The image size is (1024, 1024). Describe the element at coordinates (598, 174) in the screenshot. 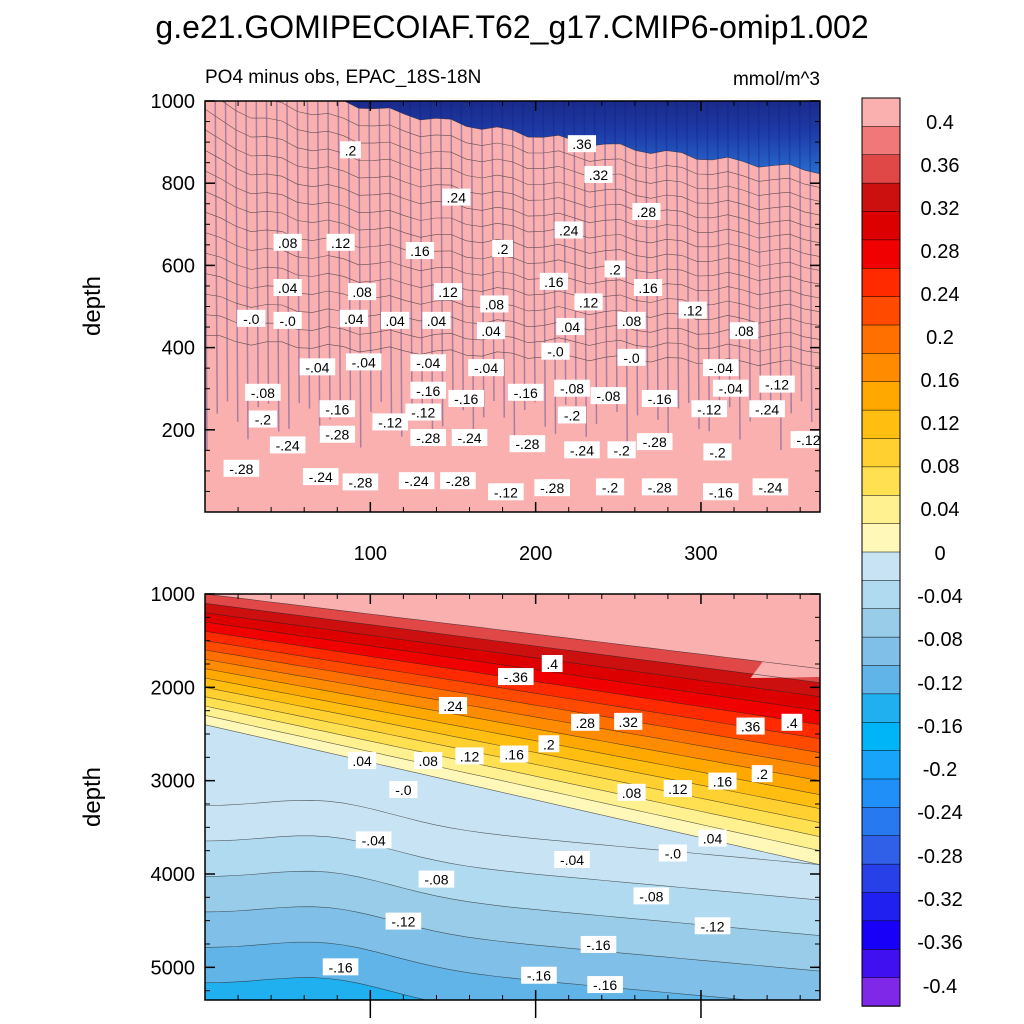

I see `contour-label: .32` at that location.